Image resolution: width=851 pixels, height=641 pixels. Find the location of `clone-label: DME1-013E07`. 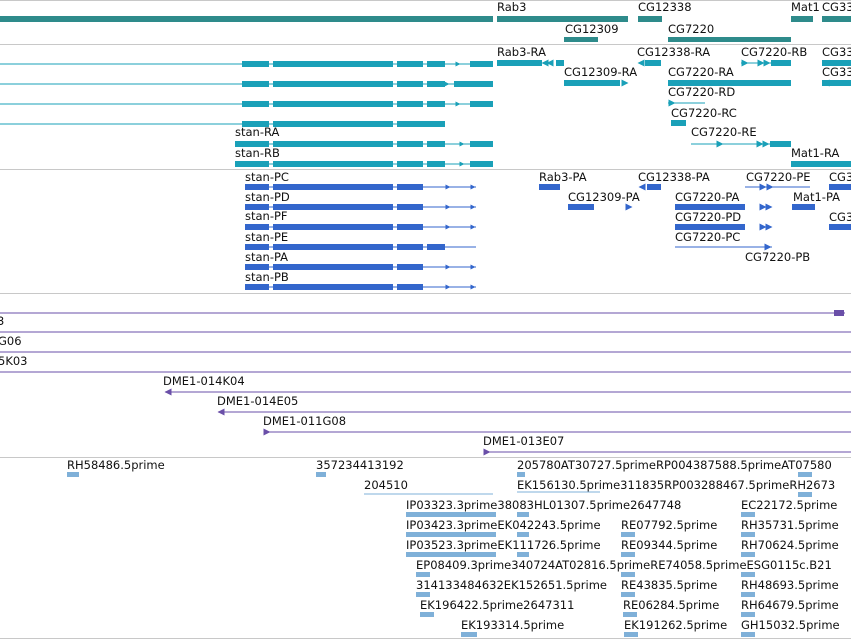

clone-label: DME1-013E07 is located at coordinates (524, 441).